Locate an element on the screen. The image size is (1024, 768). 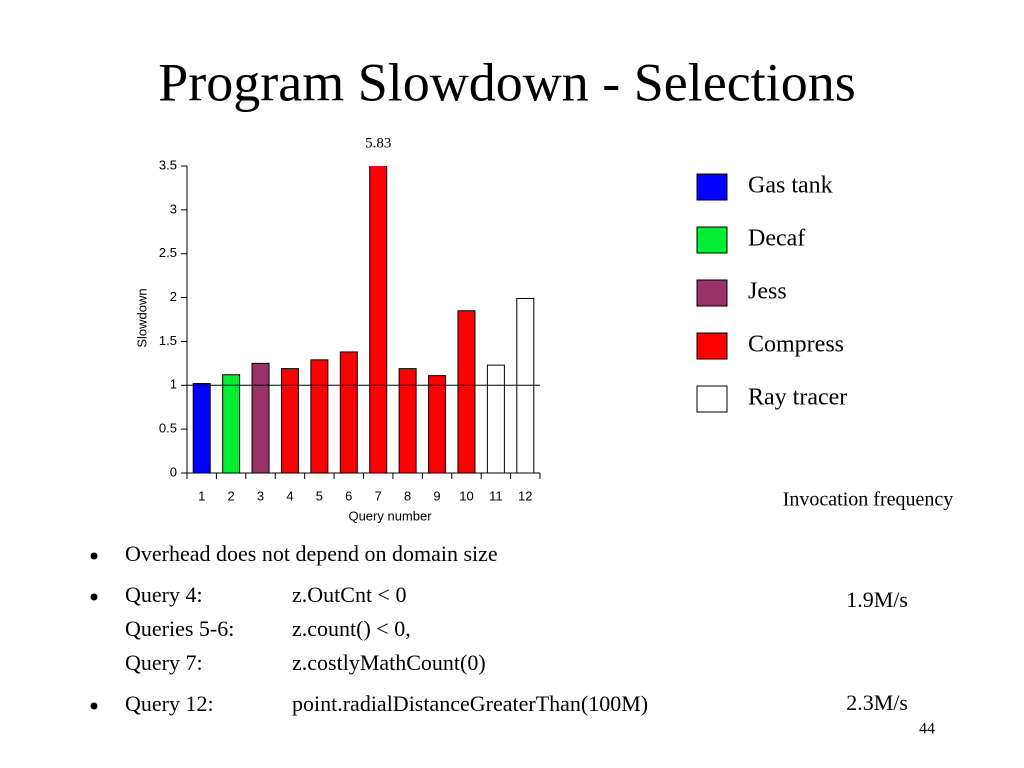
bullet-text: Query 7: is located at coordinates (164, 662).